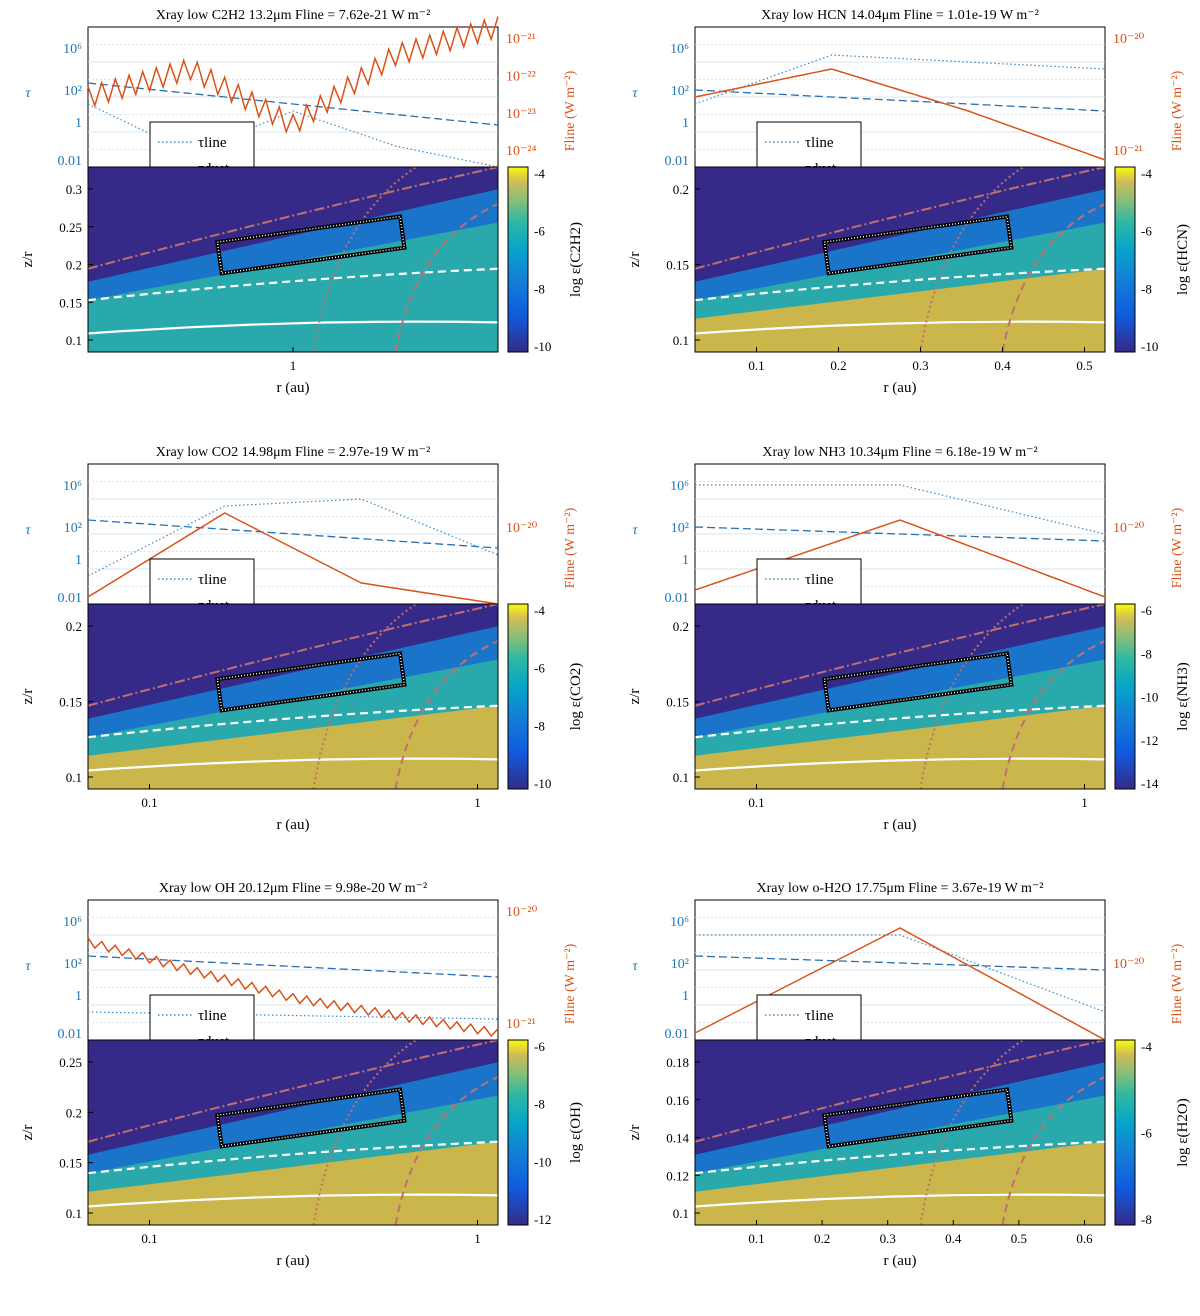 The image size is (1200, 1316). Describe the element at coordinates (293, 721) in the screenshot. I see `white-dashed-curve` at that location.